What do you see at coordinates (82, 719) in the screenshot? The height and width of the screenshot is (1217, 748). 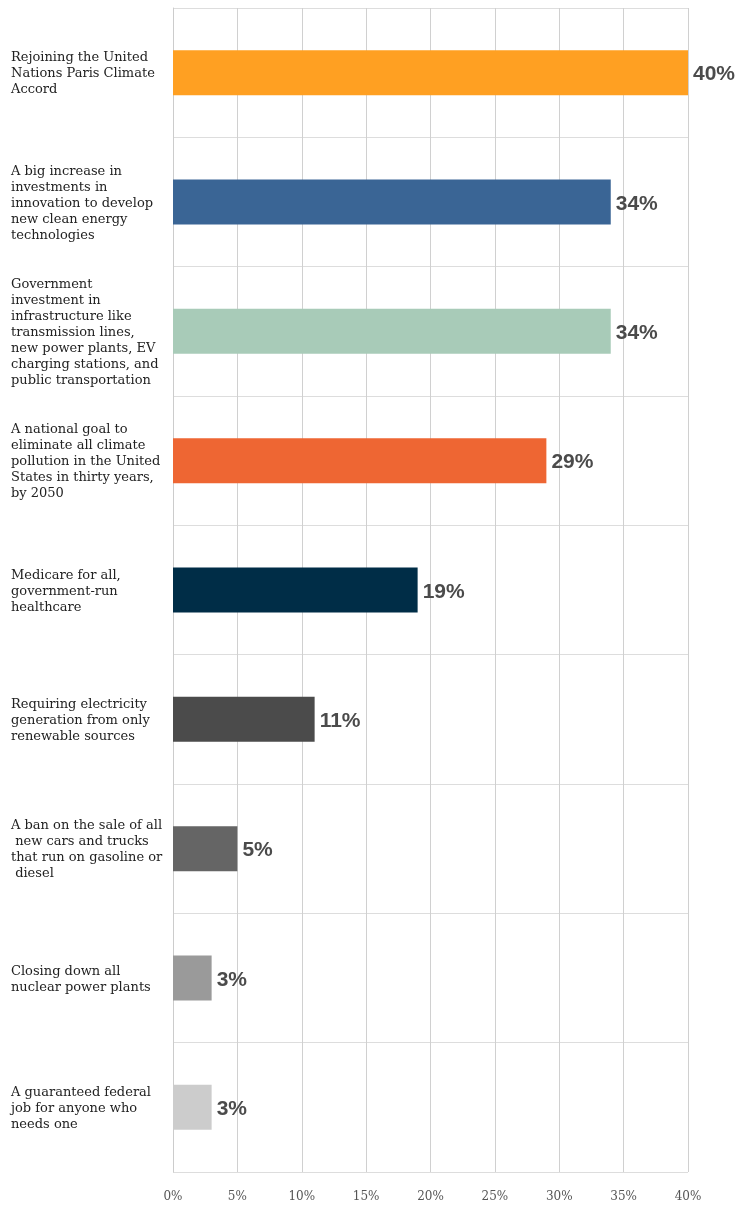 I see `y-tick-label: Requiring electricity generation from only renewable sources` at bounding box center [82, 719].